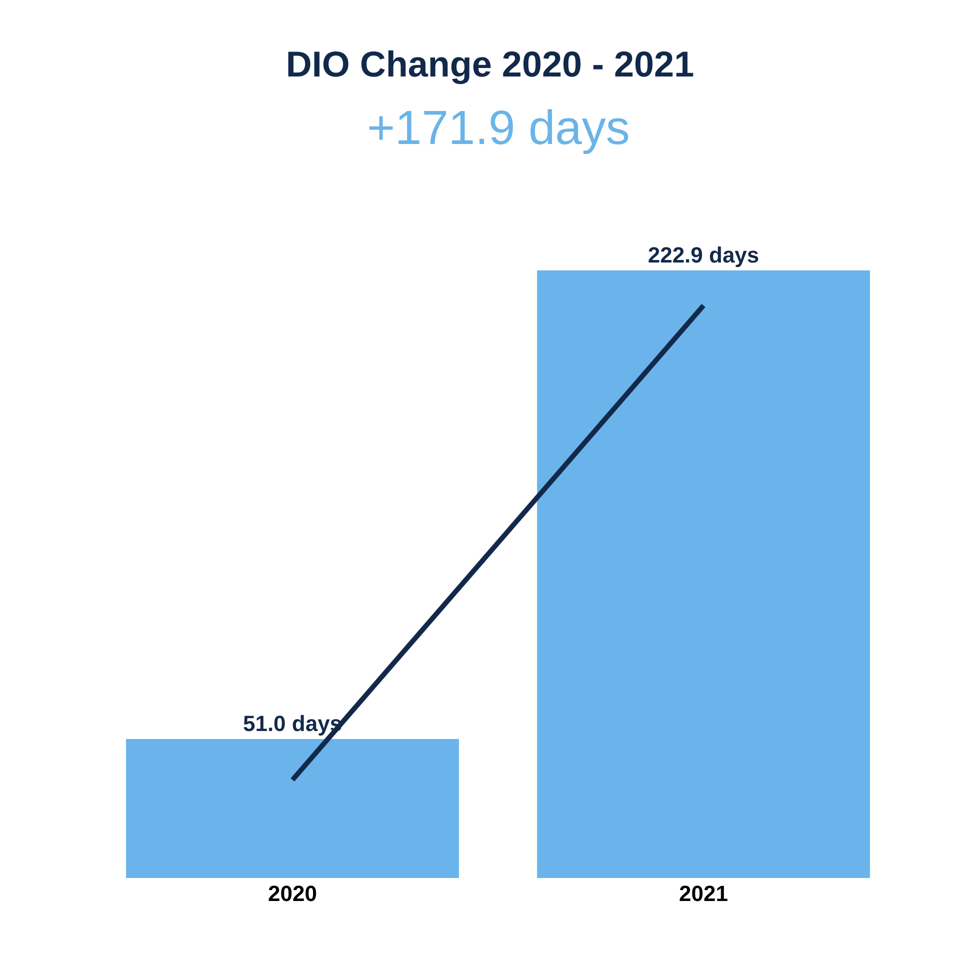 The image size is (980, 980). Describe the element at coordinates (498, 128) in the screenshot. I see `chart-subtitle: +171.9 days` at that location.